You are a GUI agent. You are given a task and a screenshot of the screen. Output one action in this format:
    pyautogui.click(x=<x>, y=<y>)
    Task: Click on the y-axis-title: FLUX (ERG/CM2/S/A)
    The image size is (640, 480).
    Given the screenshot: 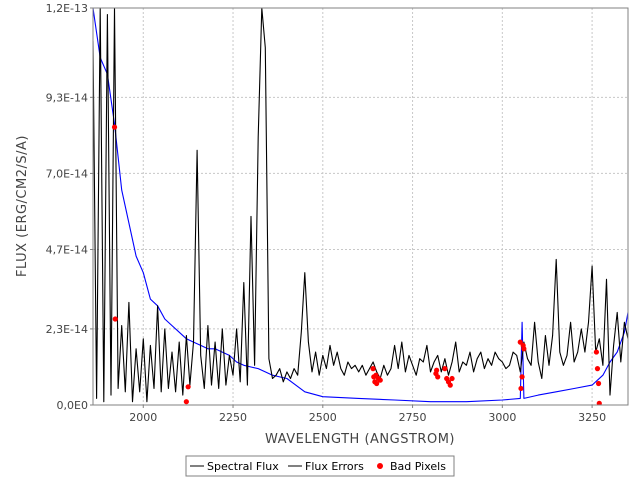 What is the action you would take?
    pyautogui.click(x=22, y=206)
    